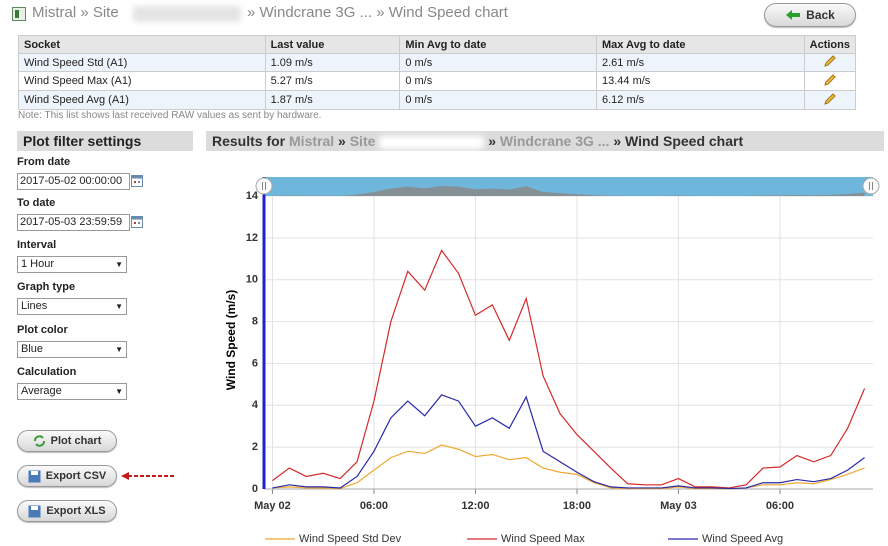 This screenshot has width=888, height=546. Describe the element at coordinates (72, 349) in the screenshot. I see `select: Blue` at that location.